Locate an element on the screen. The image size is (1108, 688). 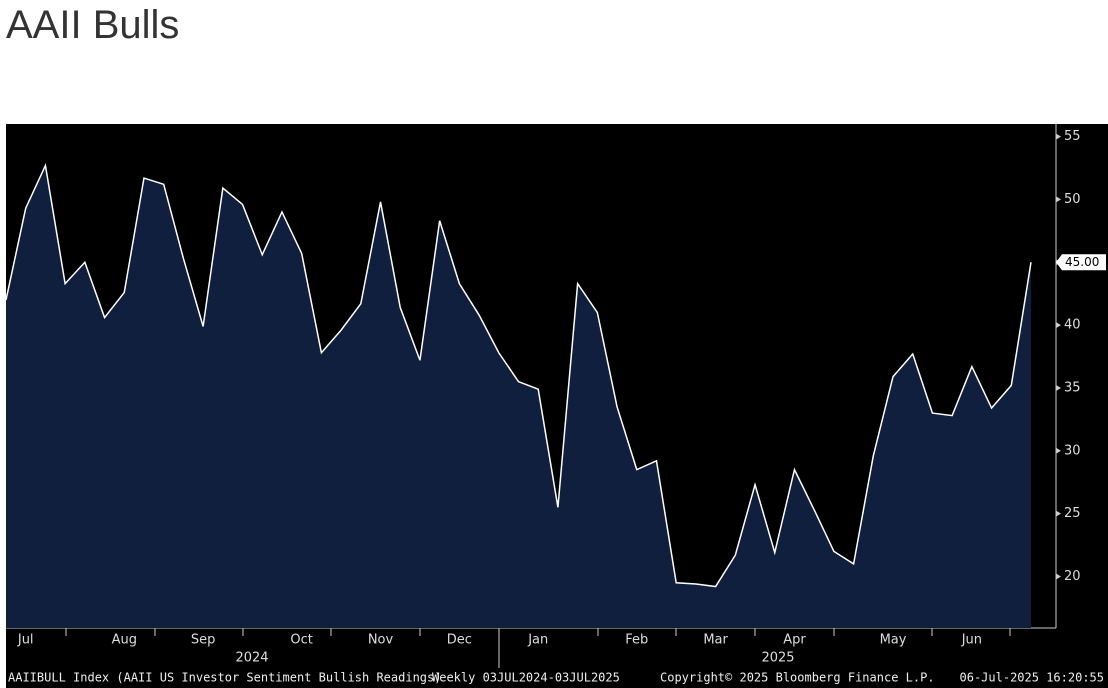
x-tick-label: Dec is located at coordinates (459, 640).